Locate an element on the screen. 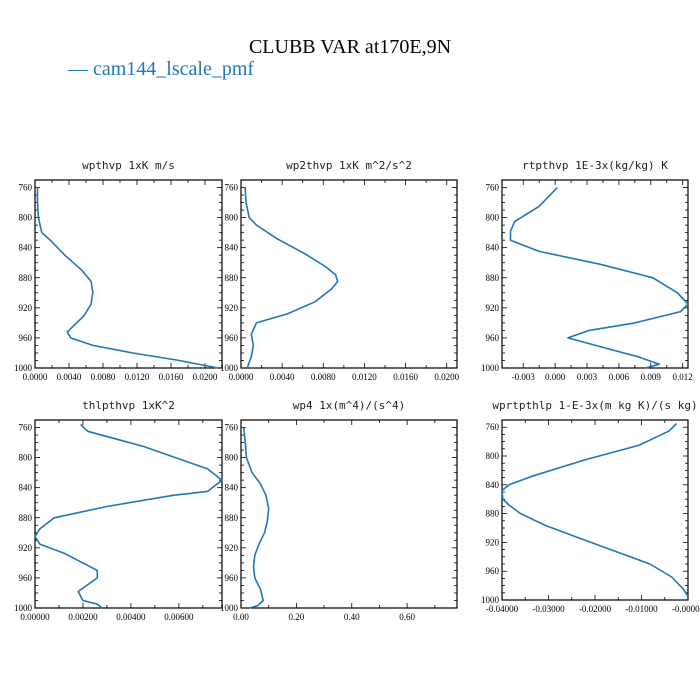 The width and height of the screenshot is (700, 700). x-tick-label: 0.00200 is located at coordinates (83, 617).